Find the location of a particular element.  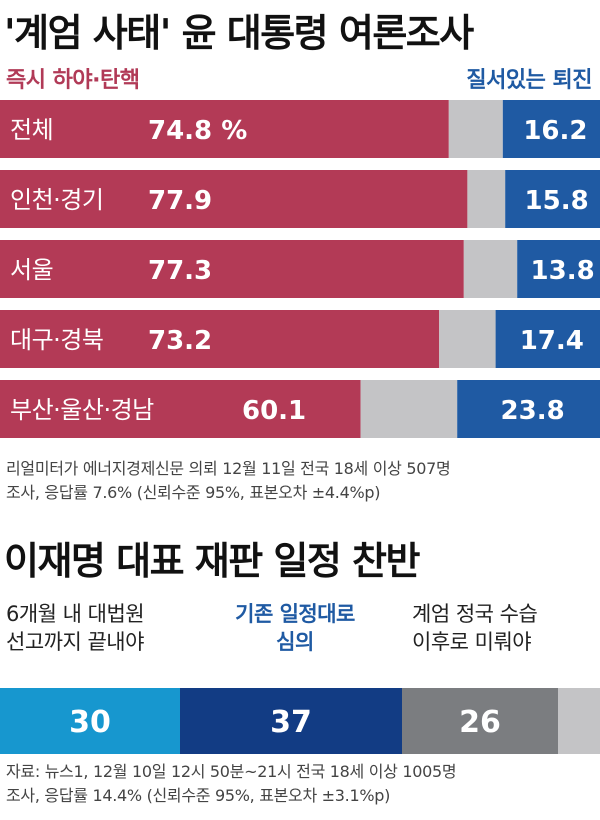

value-label: 37 is located at coordinates (291, 722).